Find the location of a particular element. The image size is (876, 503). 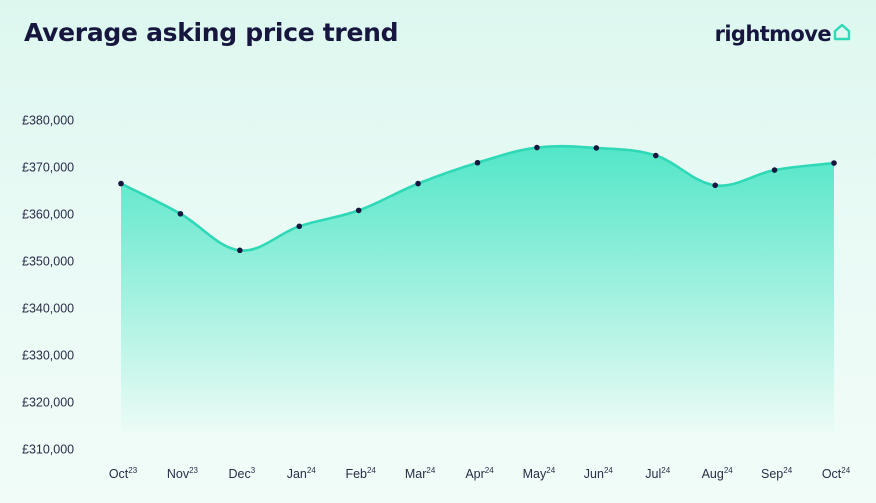

x-tick-label: Nov23 is located at coordinates (183, 473).